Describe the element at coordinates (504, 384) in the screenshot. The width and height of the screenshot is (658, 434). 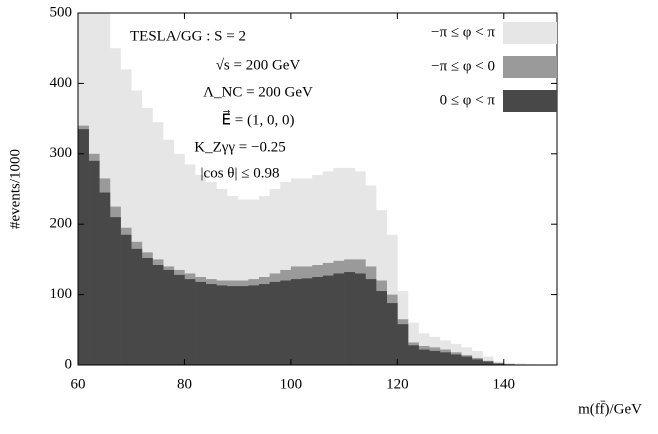
I see `x-tick-label: 140` at that location.